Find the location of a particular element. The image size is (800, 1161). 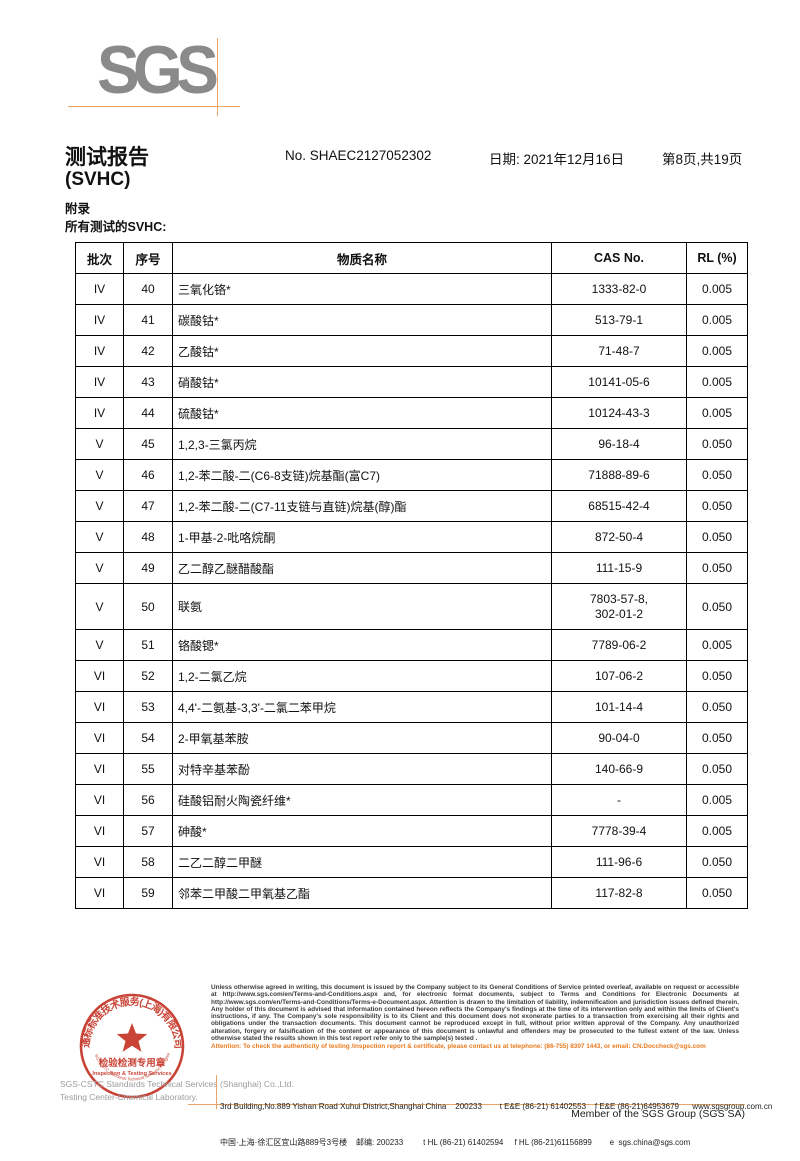

cell-cas: 68515-42-4 is located at coordinates (619, 506).